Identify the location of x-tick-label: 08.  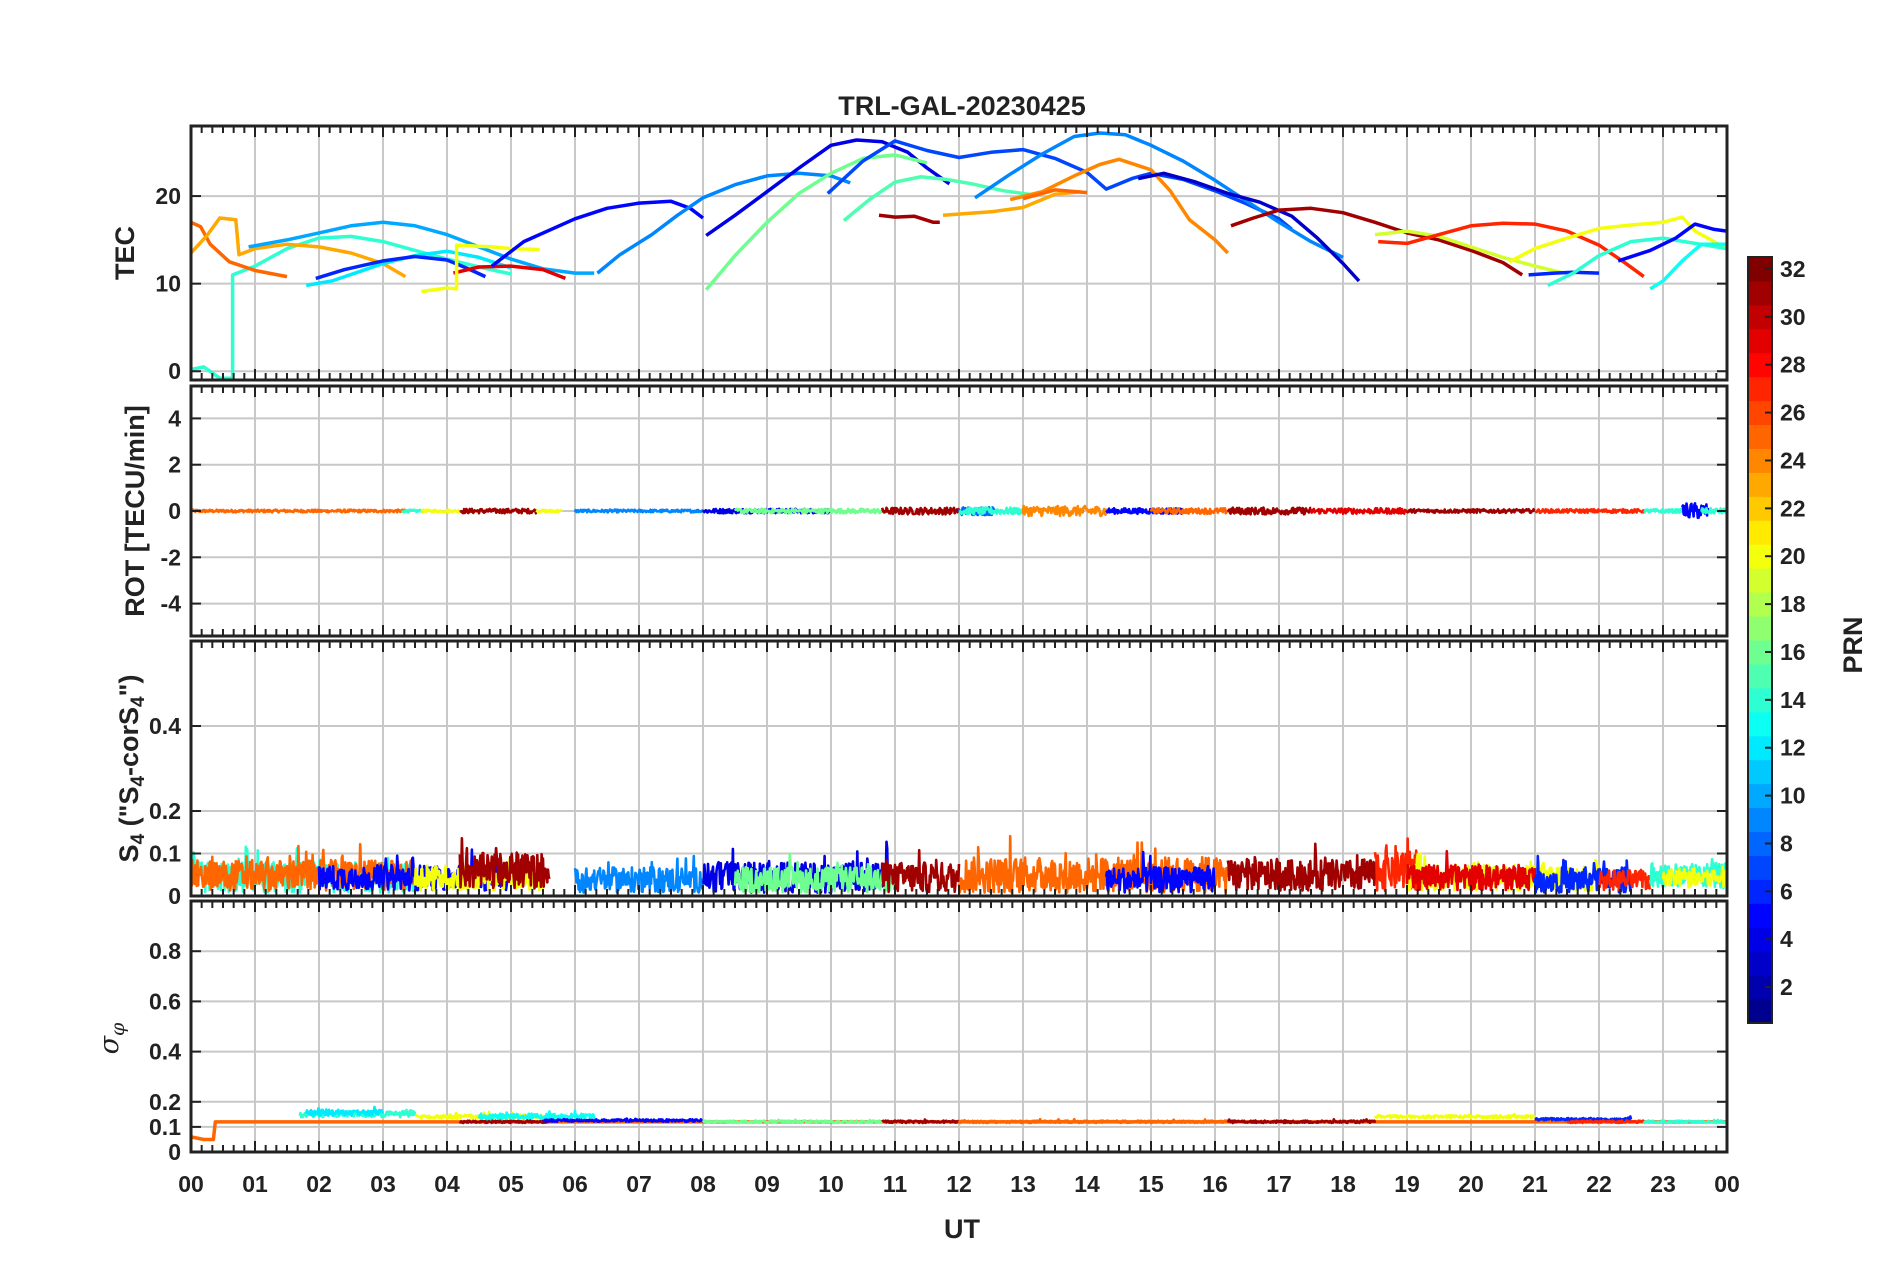
(703, 1184).